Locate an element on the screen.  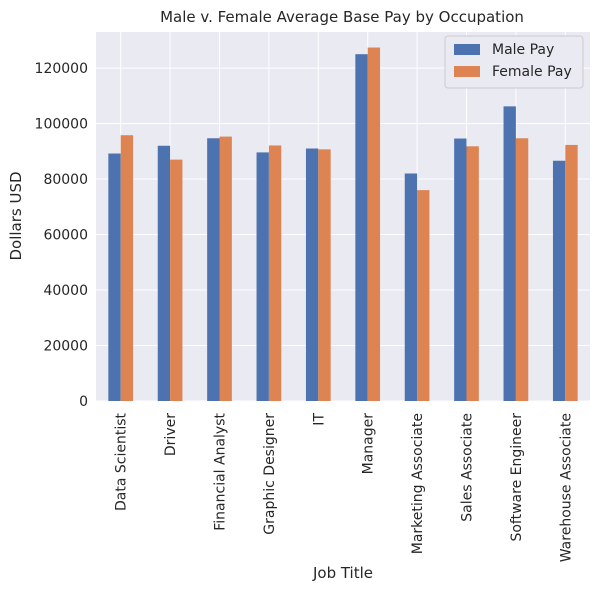
bar-male-pay-data-scientist is located at coordinates (114, 277).